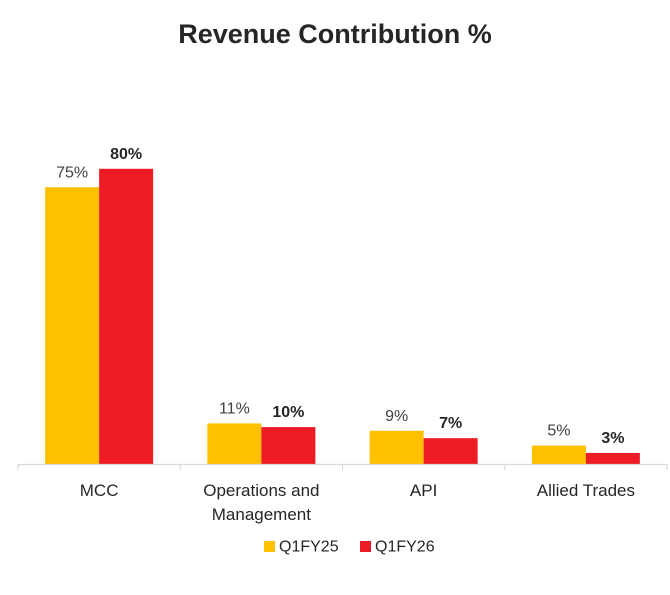 This screenshot has height=595, width=670. What do you see at coordinates (396, 416) in the screenshot?
I see `data-label-q1fy25-2: 9%` at bounding box center [396, 416].